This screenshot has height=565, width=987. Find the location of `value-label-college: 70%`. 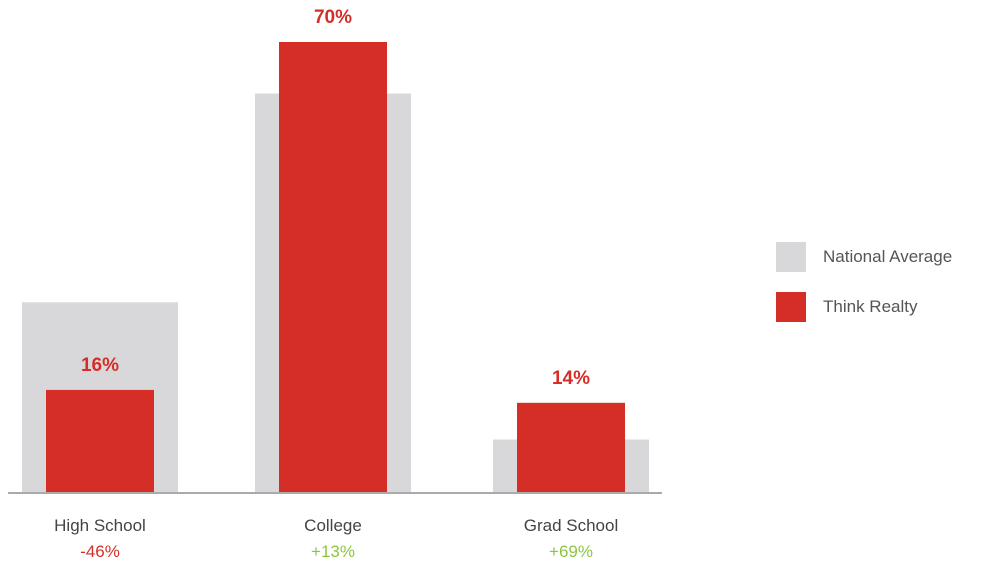

value-label-college: 70% is located at coordinates (333, 17).